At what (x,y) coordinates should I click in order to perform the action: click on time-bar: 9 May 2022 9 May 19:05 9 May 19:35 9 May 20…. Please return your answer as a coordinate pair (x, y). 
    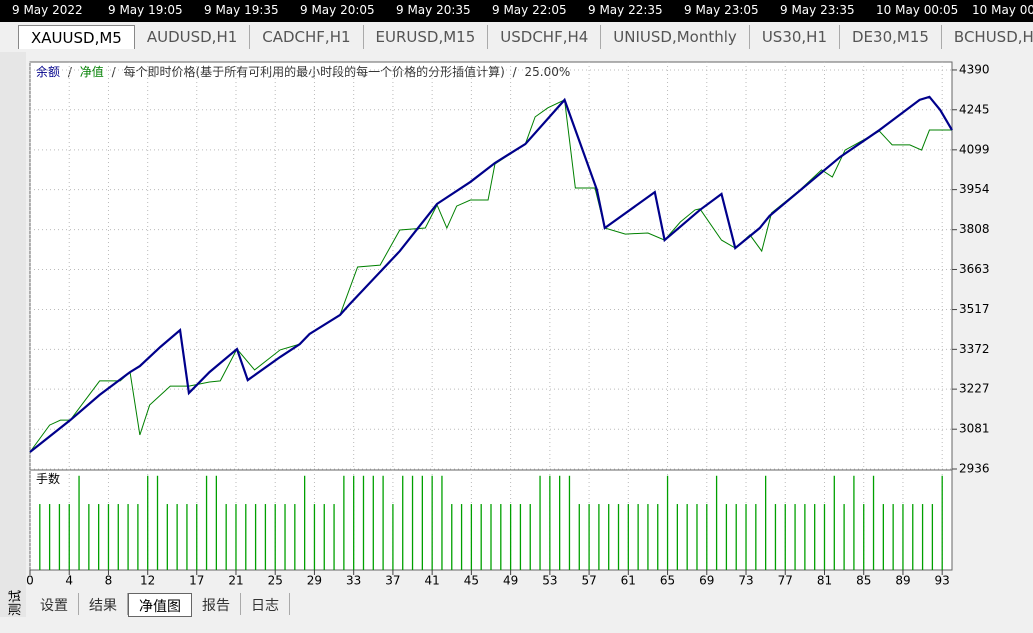
    Looking at the image, I should click on (516, 11).